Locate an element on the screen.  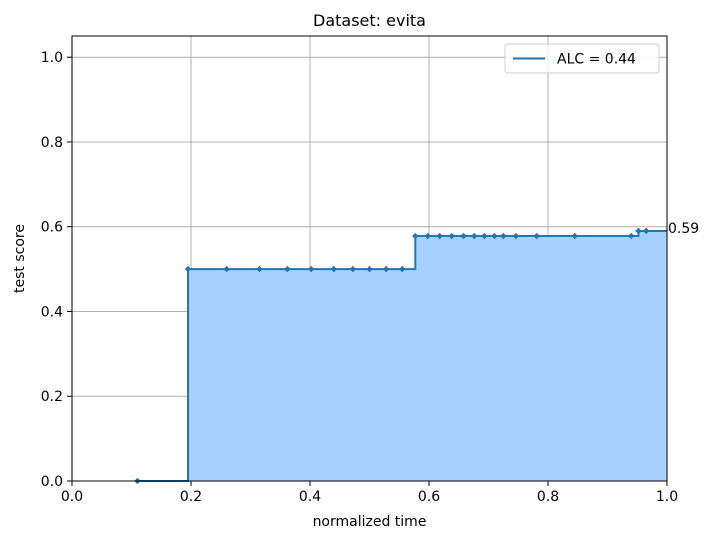
legend-label: ALC = 0.44 is located at coordinates (596, 60).